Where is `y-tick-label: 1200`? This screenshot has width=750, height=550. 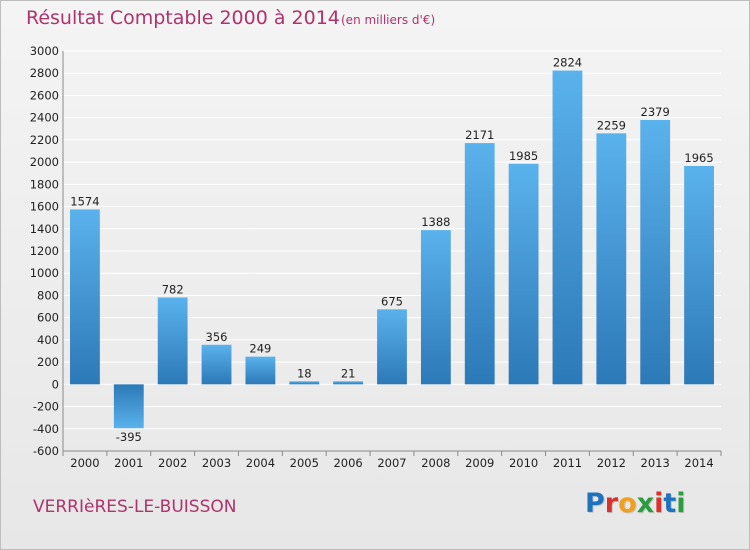
y-tick-label: 1200 is located at coordinates (44, 251).